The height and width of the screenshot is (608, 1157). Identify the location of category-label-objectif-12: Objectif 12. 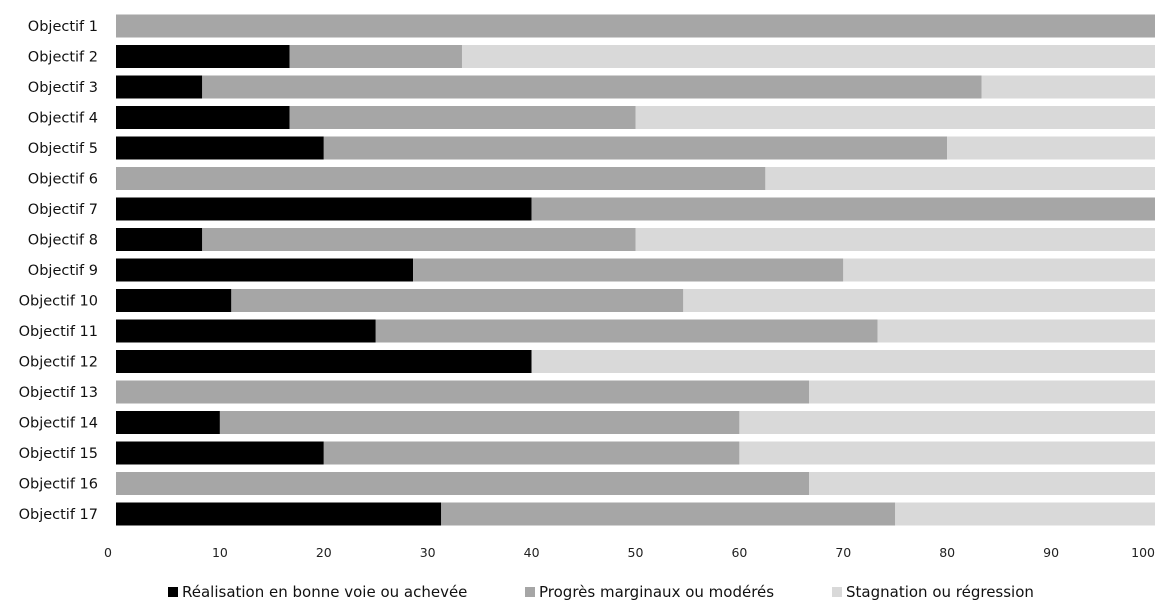
(58, 363).